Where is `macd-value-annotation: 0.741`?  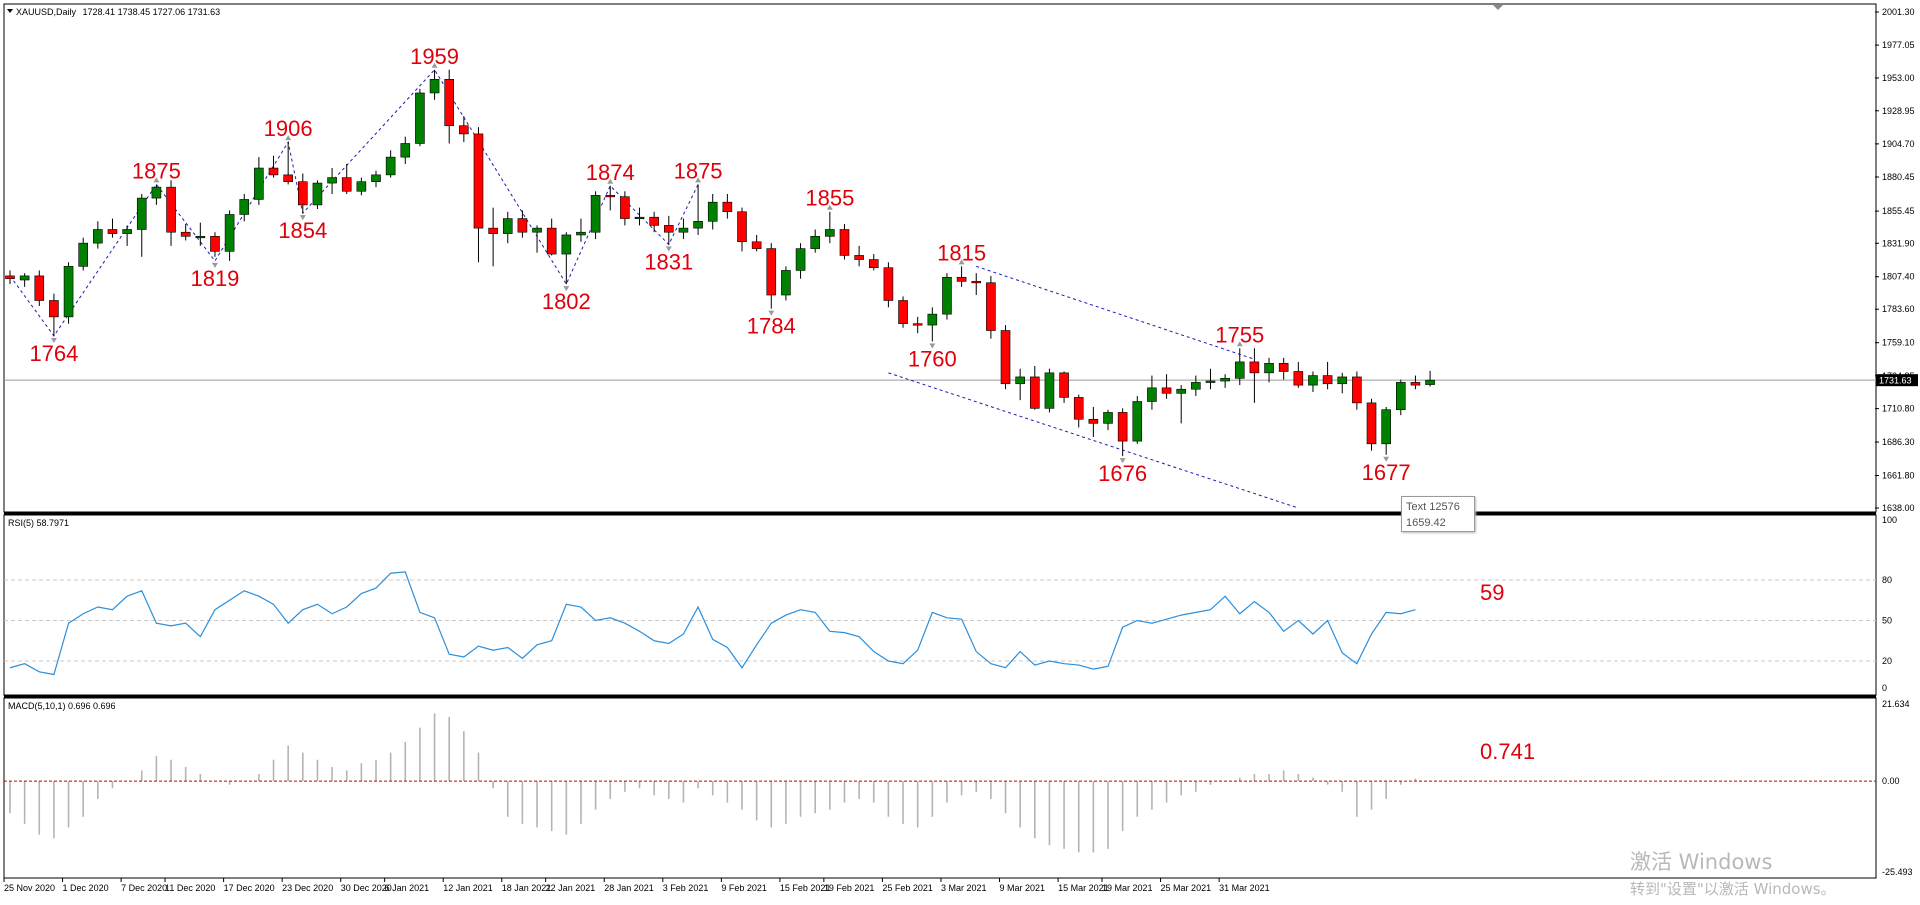
macd-value-annotation: 0.741 is located at coordinates (1507, 751).